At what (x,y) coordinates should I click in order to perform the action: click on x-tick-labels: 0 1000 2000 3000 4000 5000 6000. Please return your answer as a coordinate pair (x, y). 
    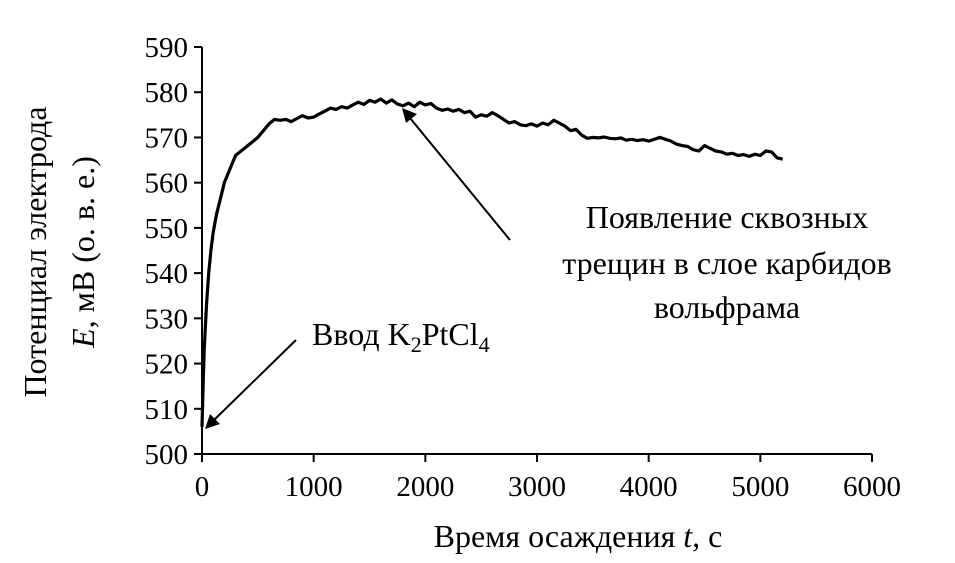
    Looking at the image, I should click on (548, 487).